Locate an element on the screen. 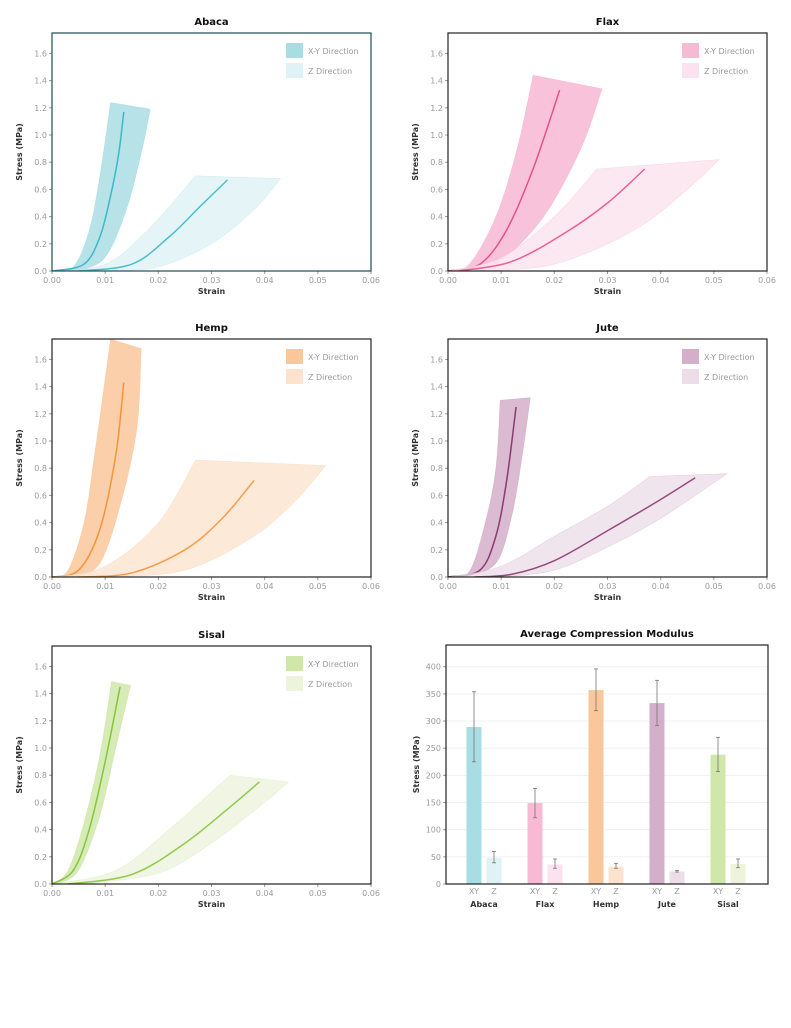 The width and height of the screenshot is (791, 1028). sub-label: XY is located at coordinates (474, 891).